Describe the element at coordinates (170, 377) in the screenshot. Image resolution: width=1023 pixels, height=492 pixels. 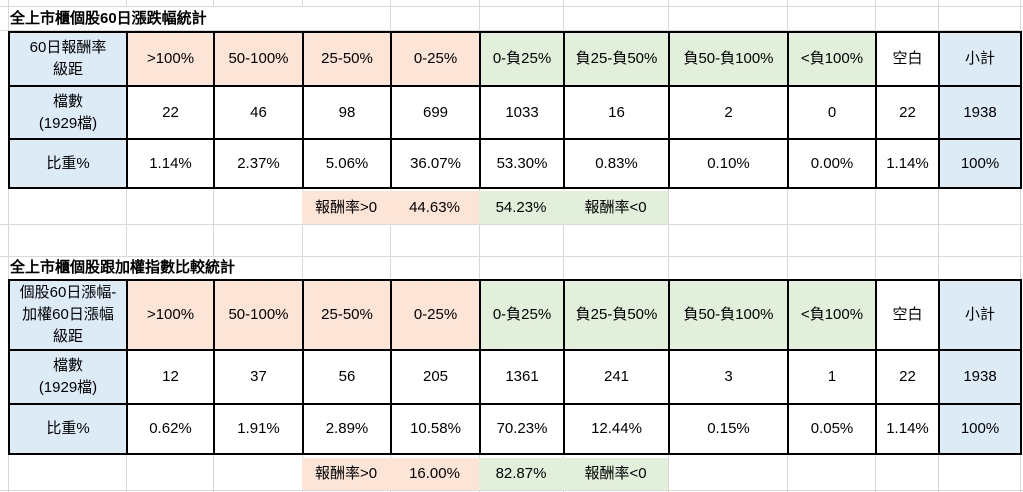
I see `count-cell: 12` at that location.